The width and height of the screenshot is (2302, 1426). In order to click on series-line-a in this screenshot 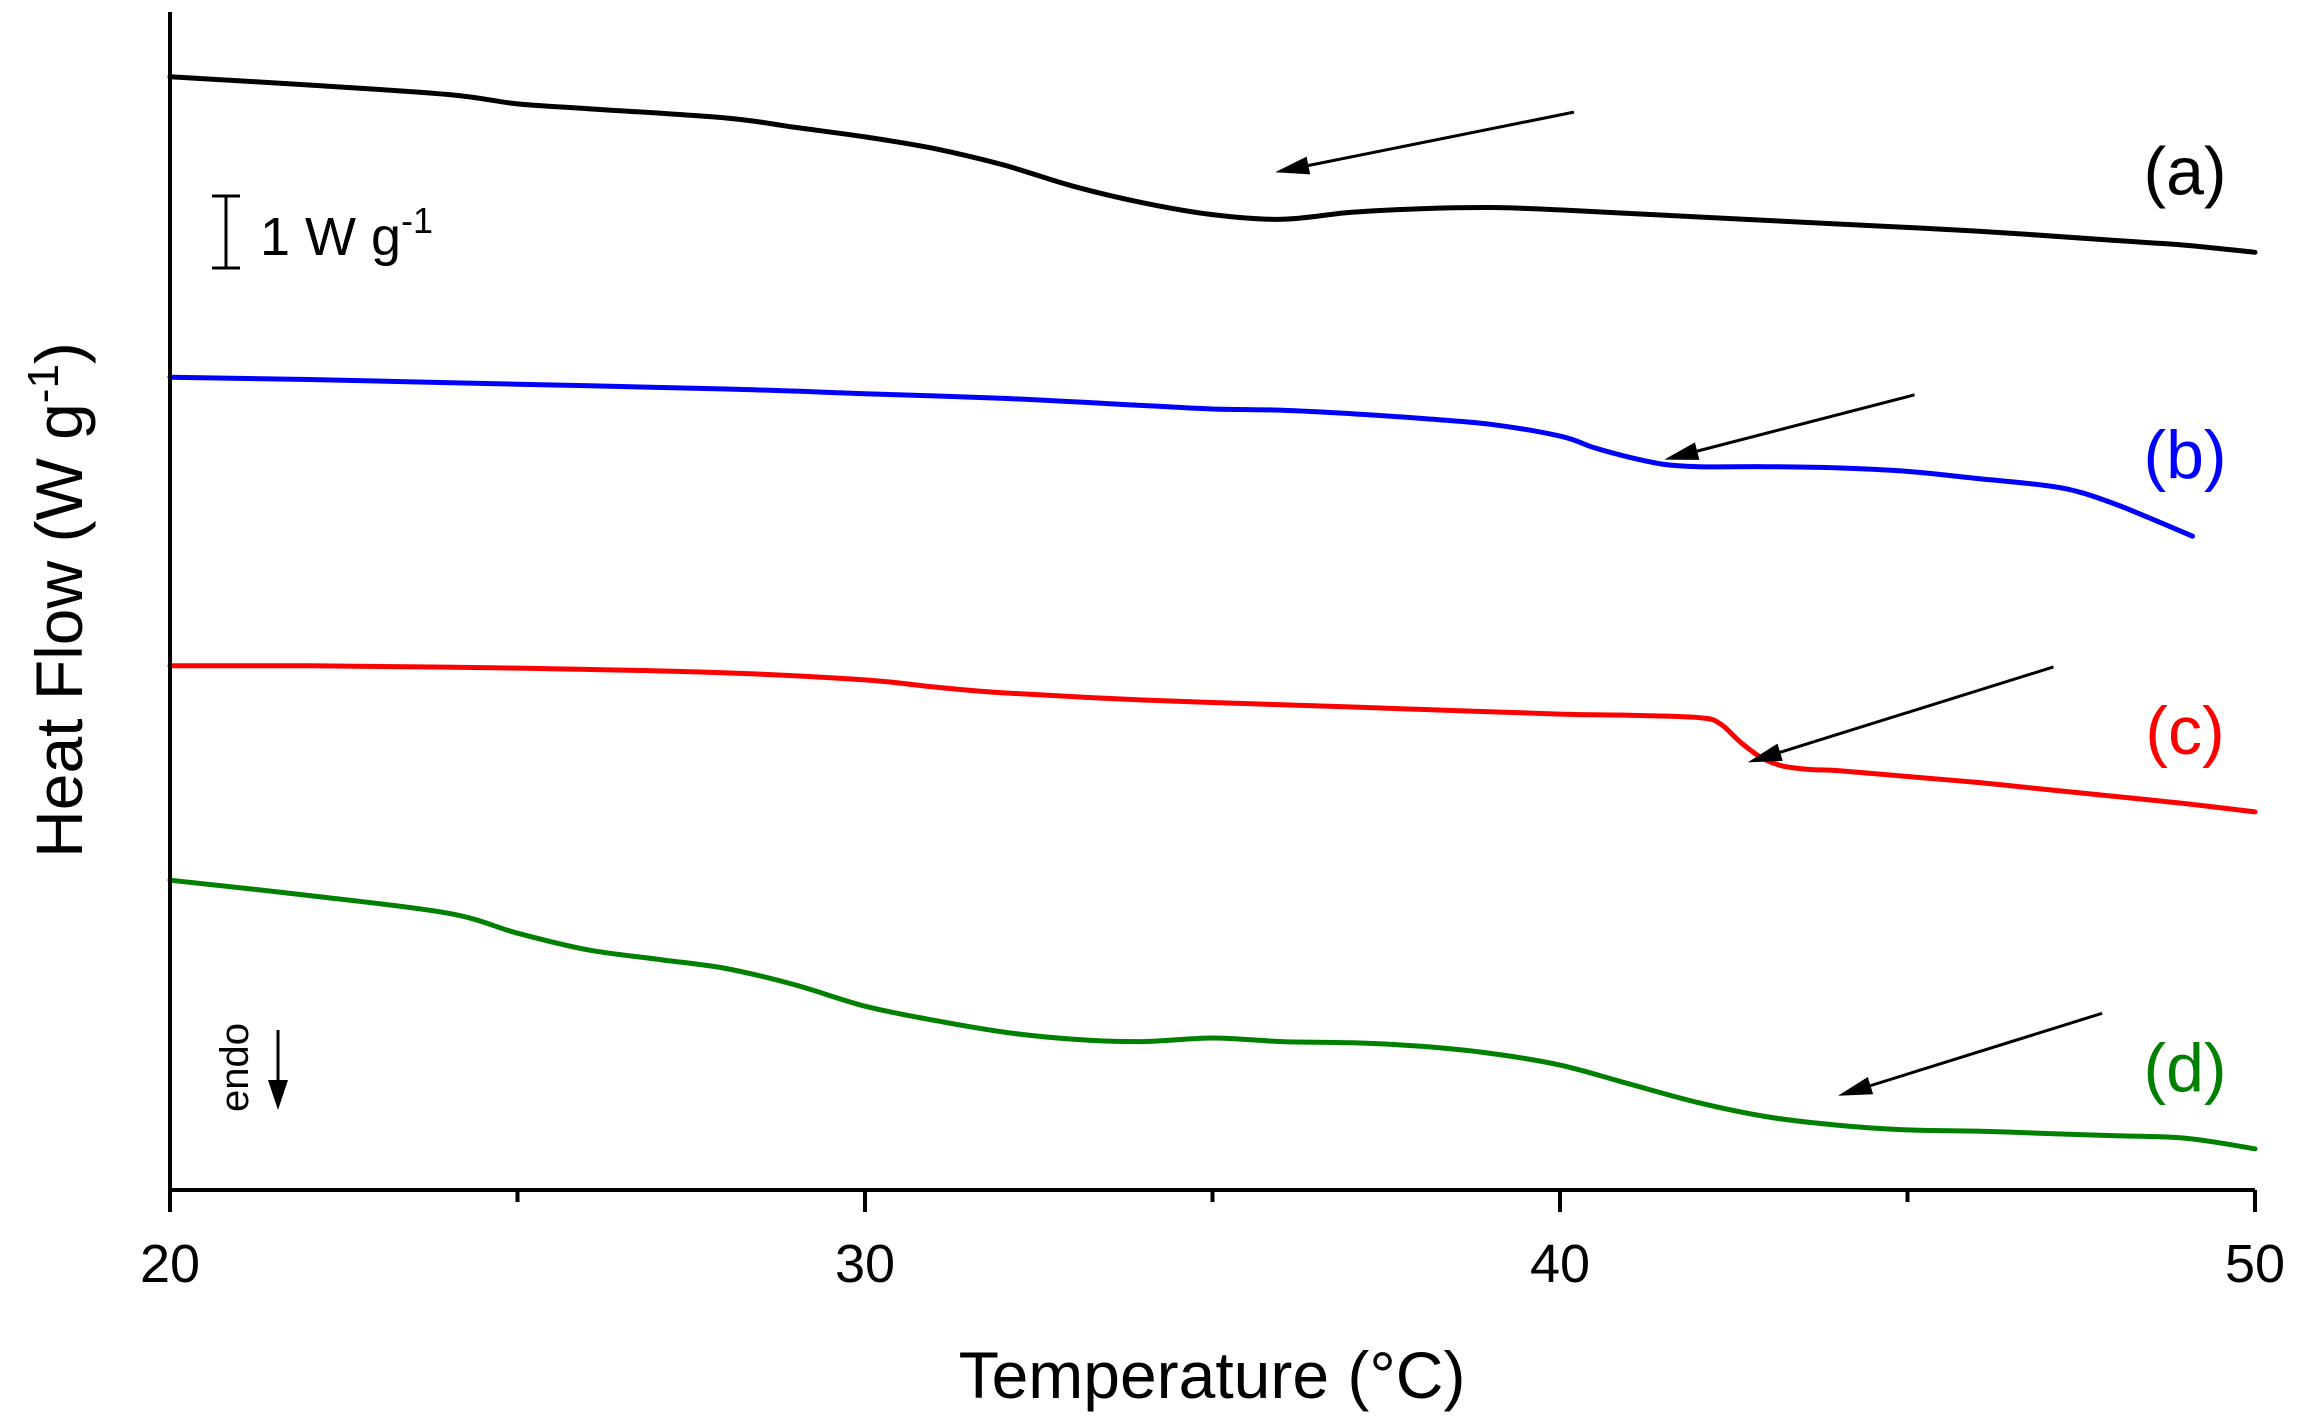, I will do `click(1212, 164)`.